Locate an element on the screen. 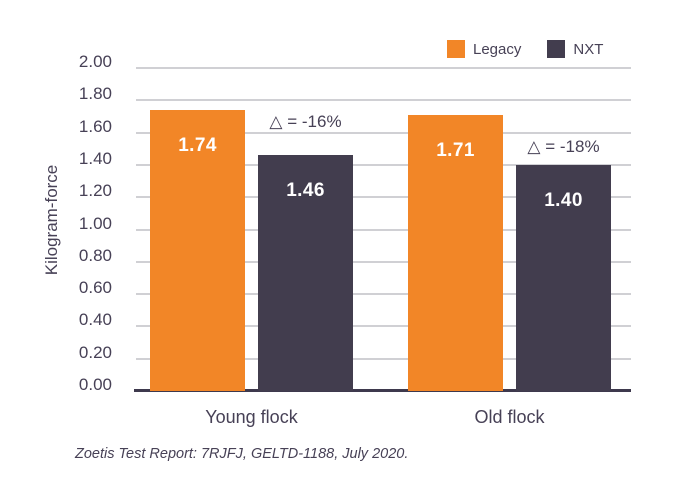  y-tick-label: 0.60 is located at coordinates (95, 288).